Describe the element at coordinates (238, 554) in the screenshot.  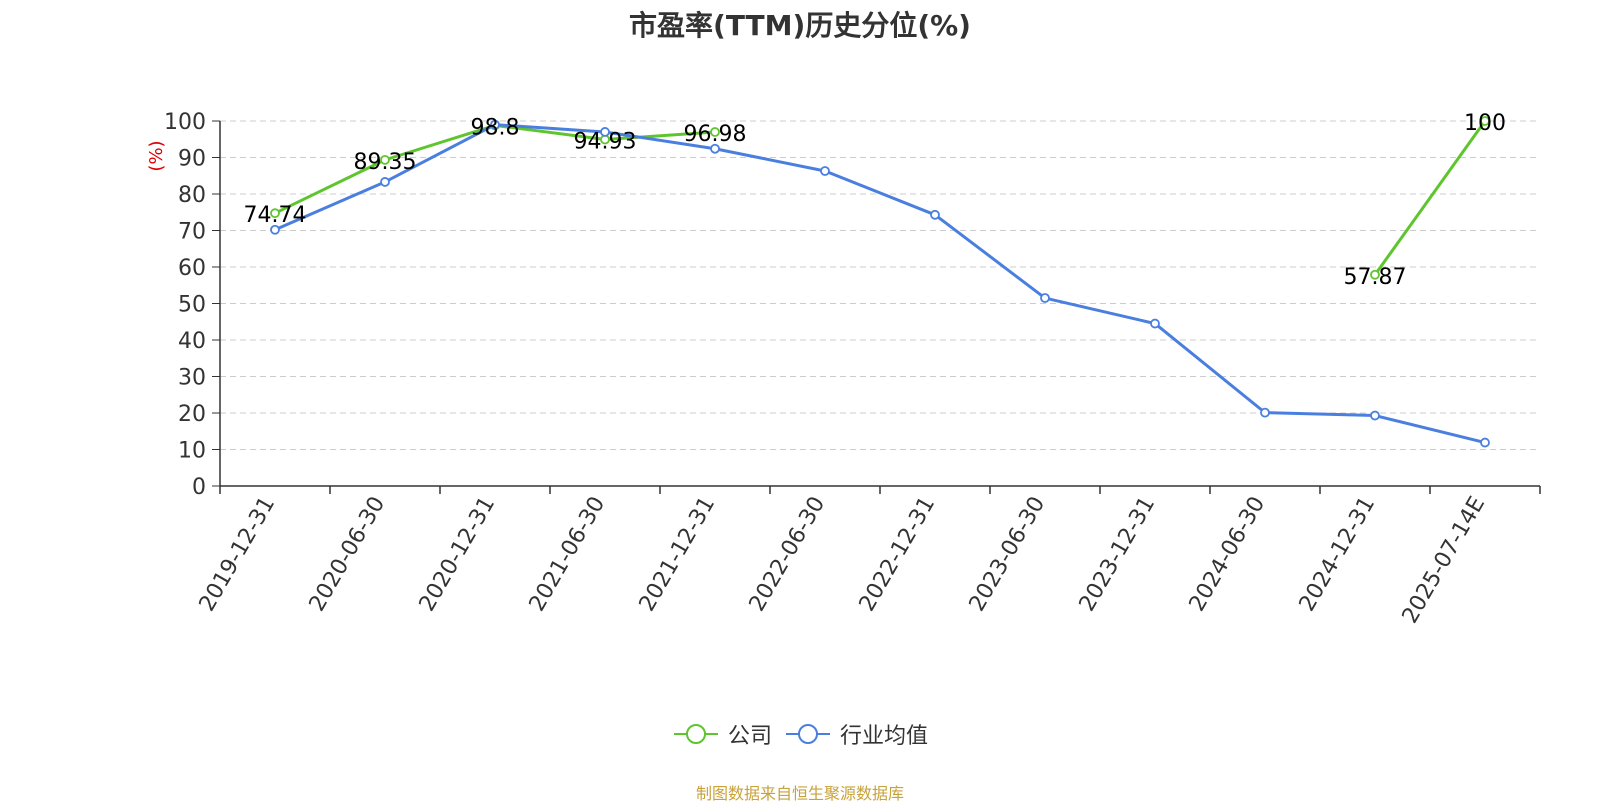
I see `x-tick-label: 2019-12-31` at that location.